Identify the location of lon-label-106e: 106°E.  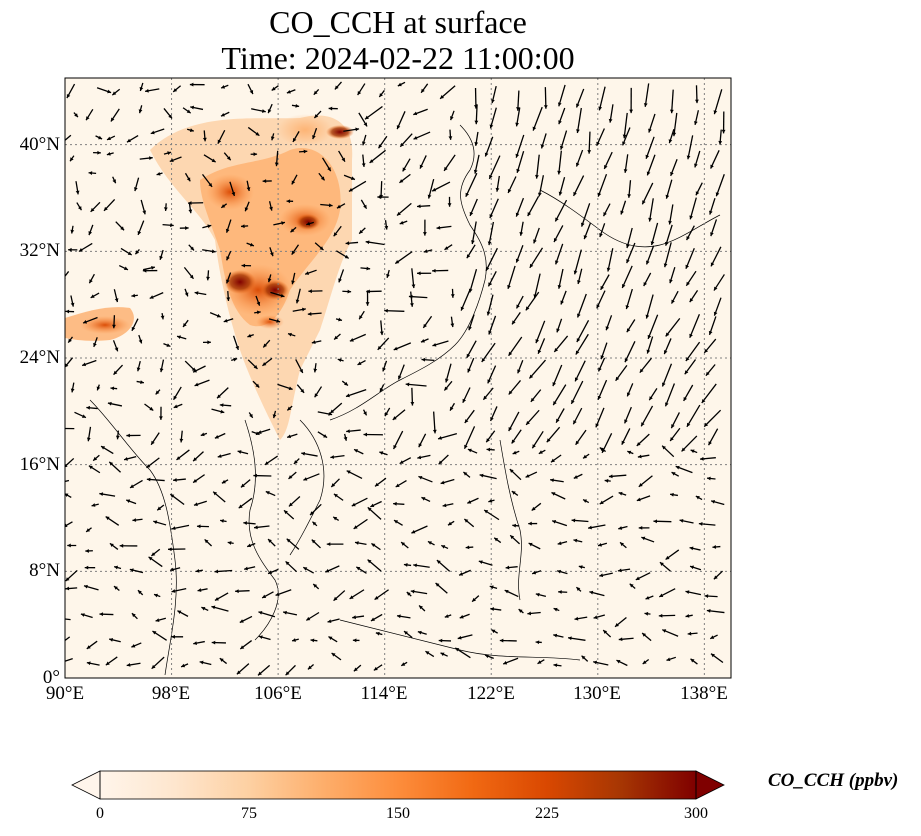
(278, 693).